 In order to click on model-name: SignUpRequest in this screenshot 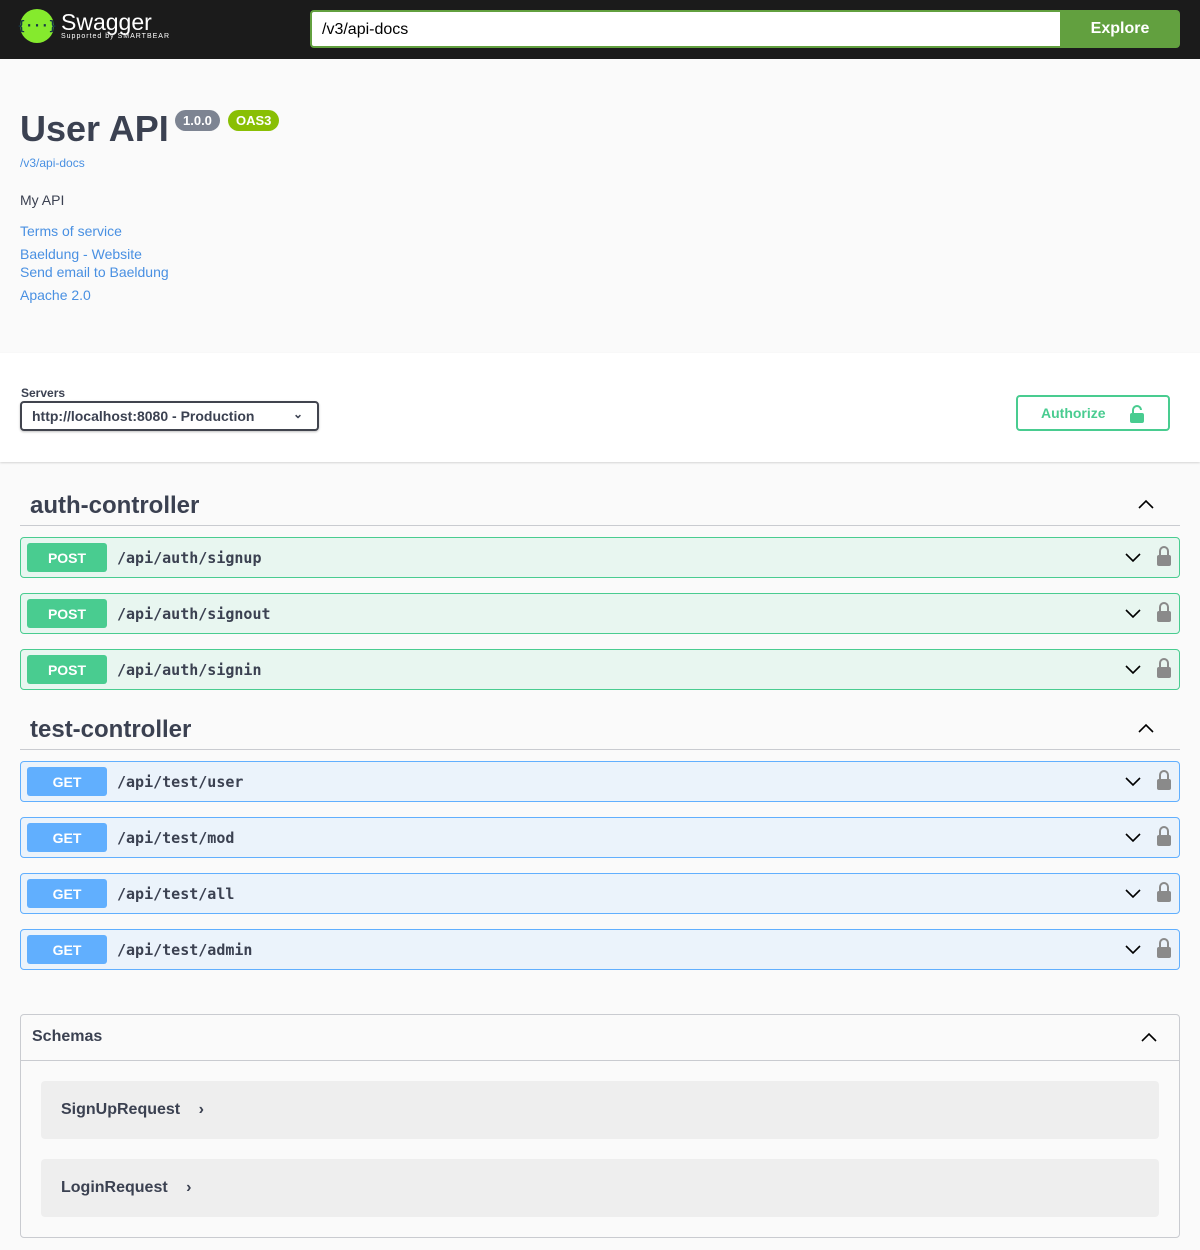, I will do `click(121, 1109)`.